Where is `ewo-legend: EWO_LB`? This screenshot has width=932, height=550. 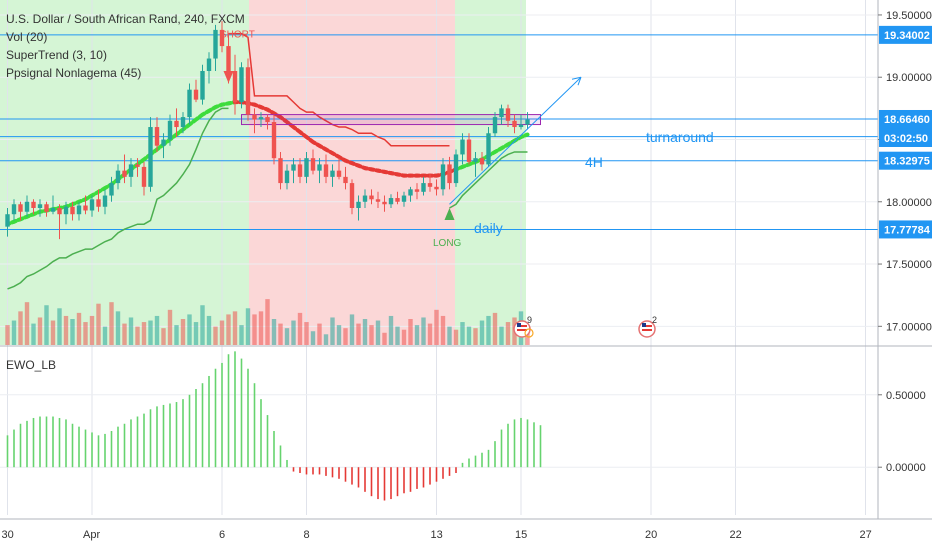 ewo-legend: EWO_LB is located at coordinates (31, 365).